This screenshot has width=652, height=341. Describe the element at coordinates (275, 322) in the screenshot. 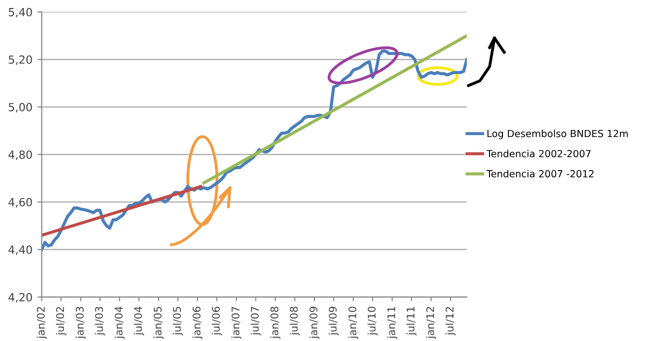

I see `x-tick-label: jan/08` at that location.